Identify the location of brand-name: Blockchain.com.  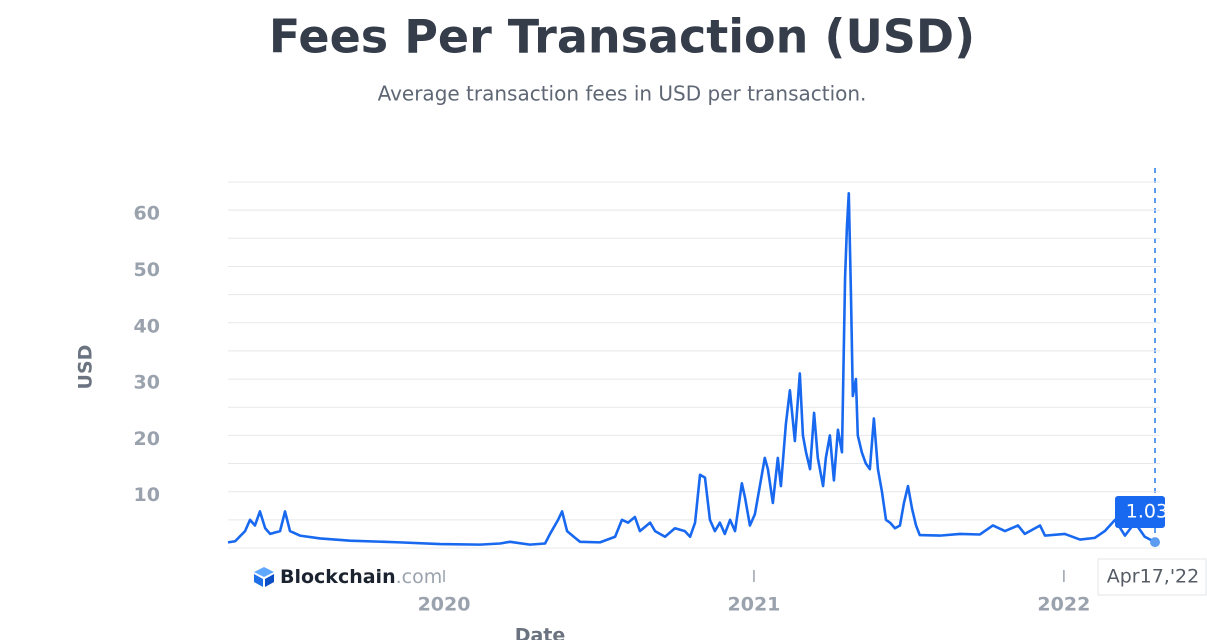
(361, 577).